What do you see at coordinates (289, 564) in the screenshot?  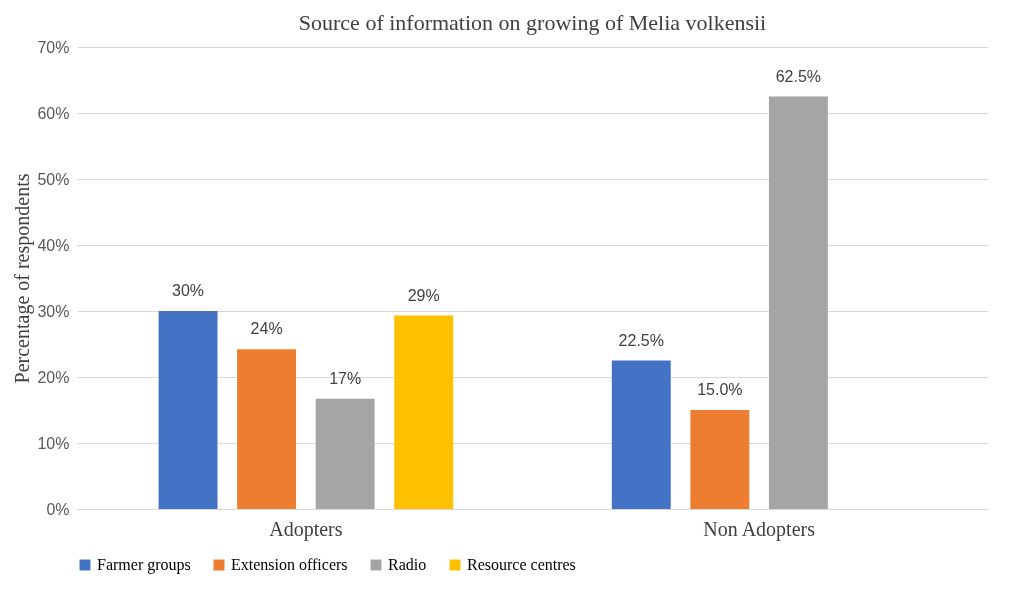 I see `legend-label: Extension officers` at bounding box center [289, 564].